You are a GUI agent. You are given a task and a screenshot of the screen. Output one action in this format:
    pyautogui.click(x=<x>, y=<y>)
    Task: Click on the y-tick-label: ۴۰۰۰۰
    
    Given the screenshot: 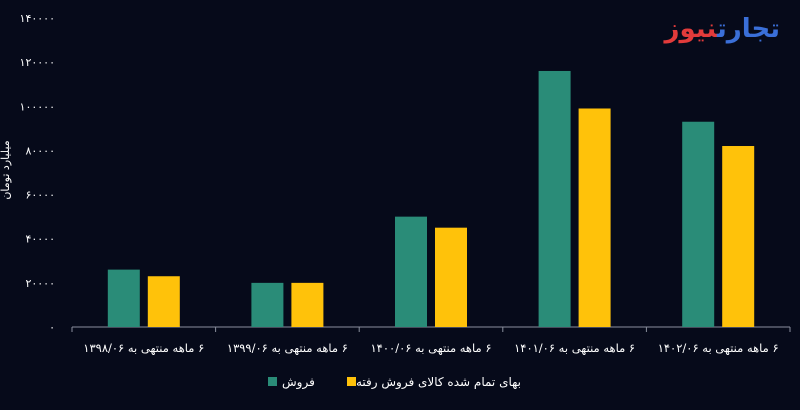 What is the action you would take?
    pyautogui.click(x=40, y=239)
    